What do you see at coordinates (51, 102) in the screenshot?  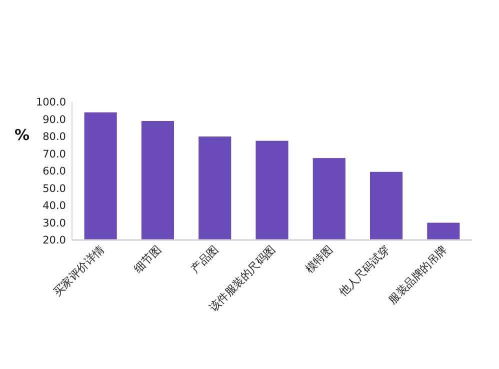 I see `y-tick-label: 100.0` at bounding box center [51, 102].